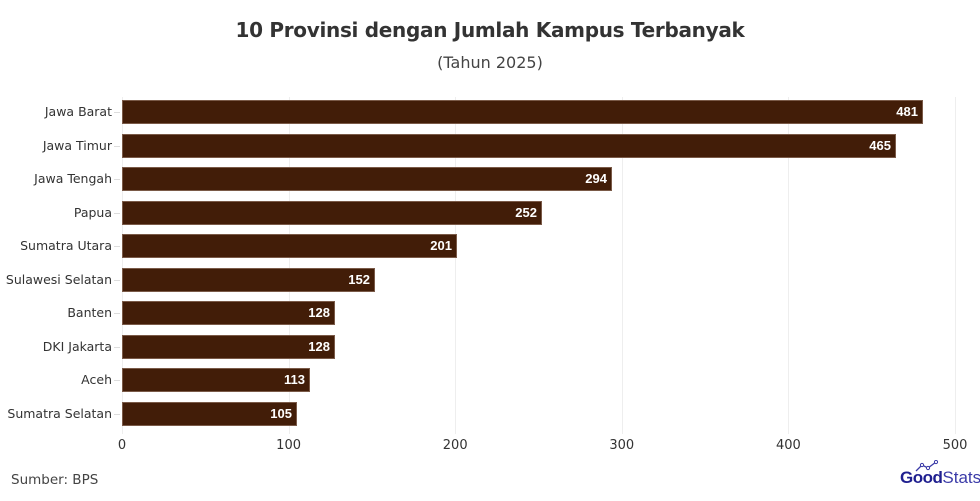  I want to click on goodstats-logo: GoodStats, so click(940, 474).